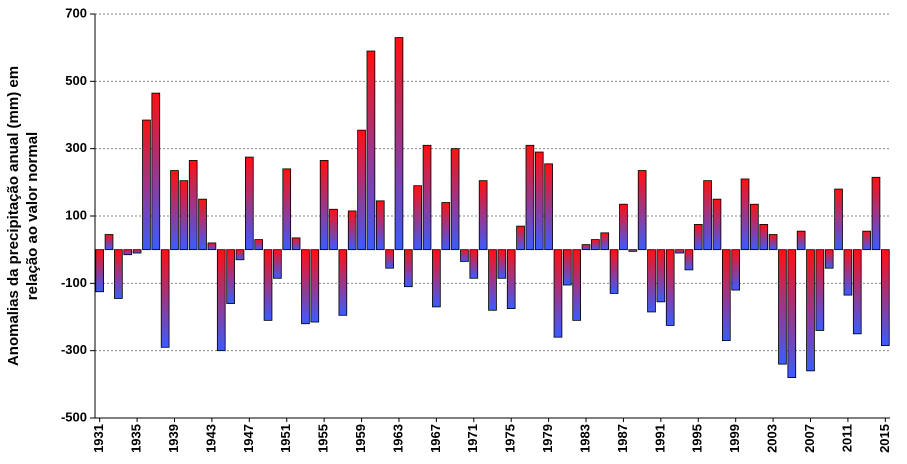 The height and width of the screenshot is (464, 907). I want to click on x-tick-label: 1943, so click(210, 438).